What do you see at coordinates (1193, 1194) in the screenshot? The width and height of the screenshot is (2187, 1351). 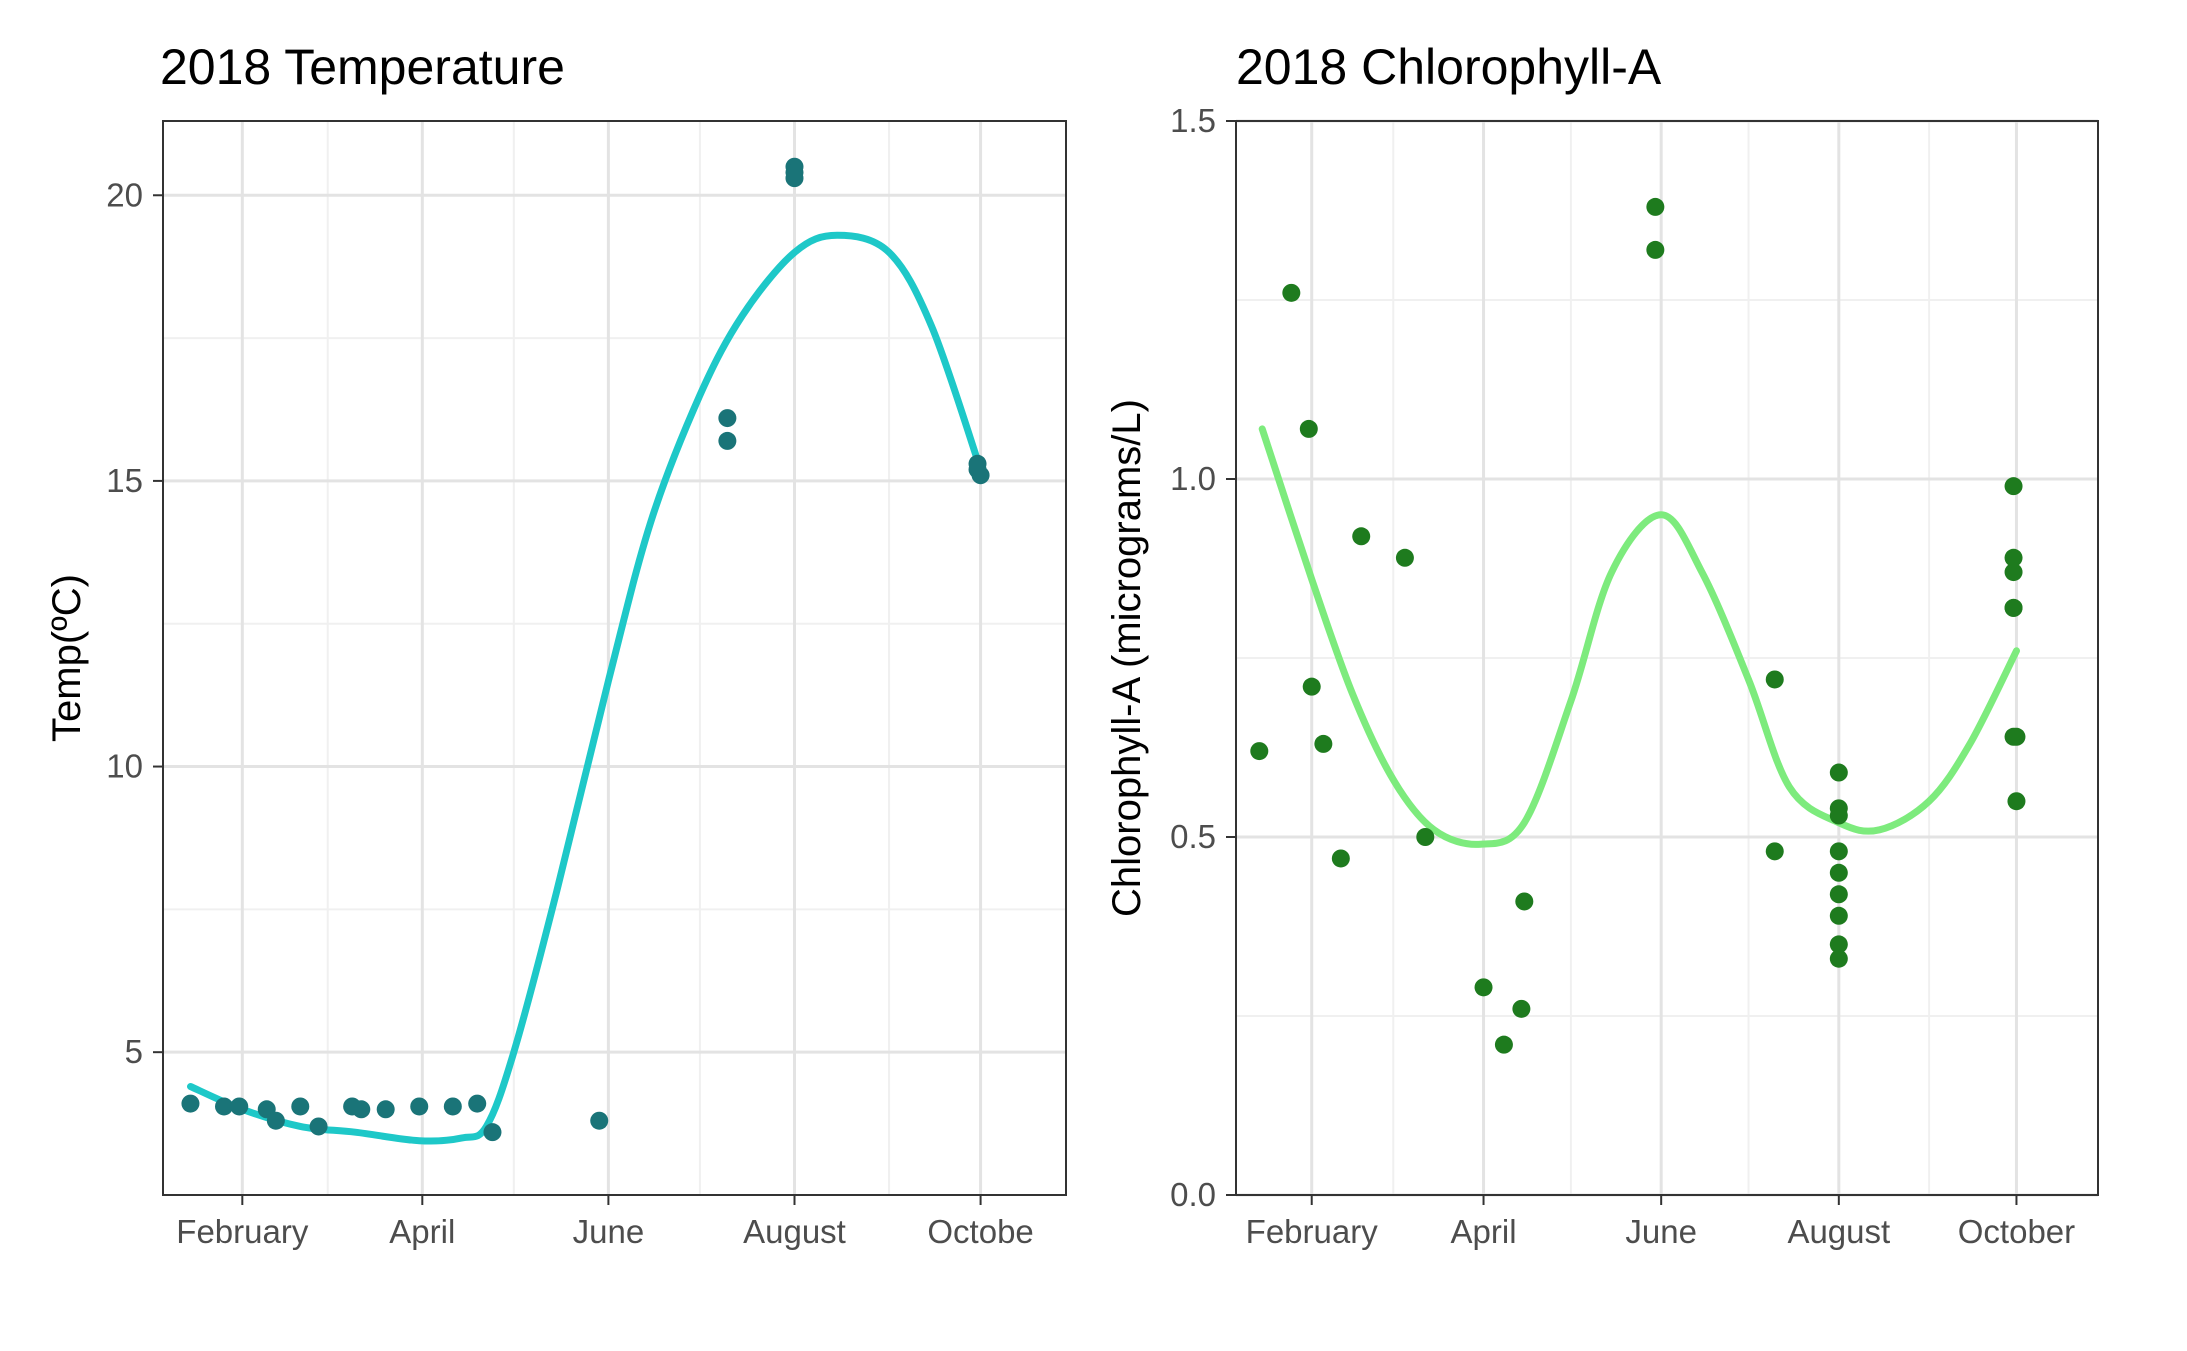 I see `y-tick-label: 0.0` at bounding box center [1193, 1194].